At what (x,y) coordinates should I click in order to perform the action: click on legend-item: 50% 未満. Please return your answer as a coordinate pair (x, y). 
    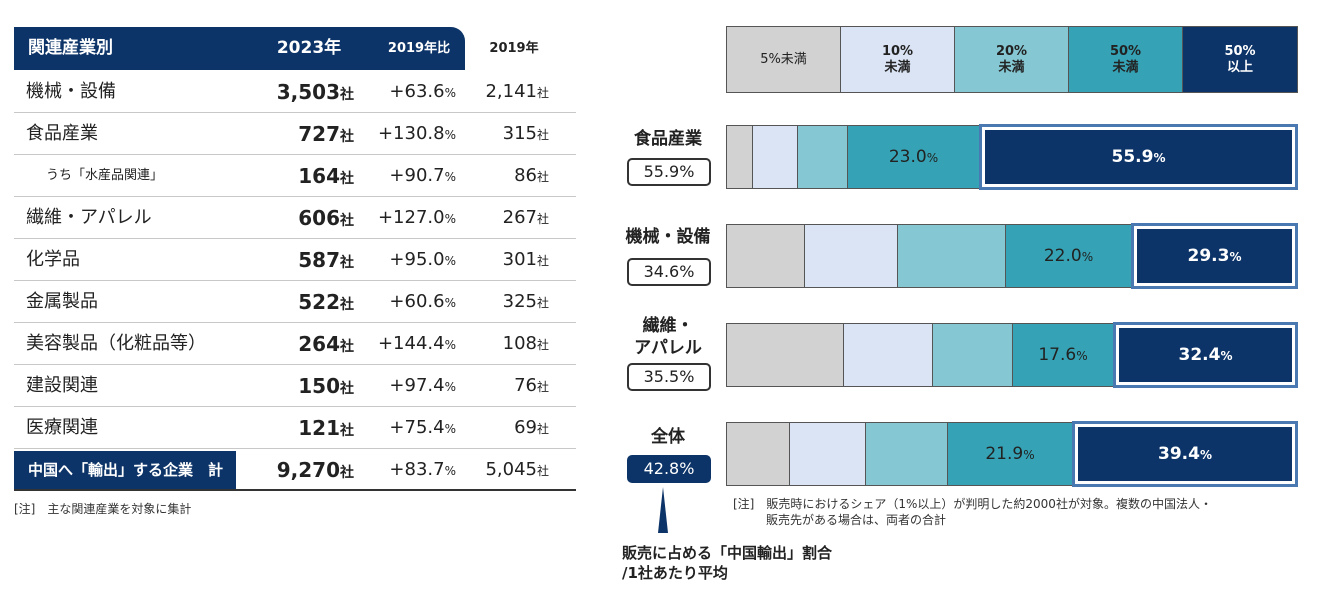
    Looking at the image, I should click on (1126, 59).